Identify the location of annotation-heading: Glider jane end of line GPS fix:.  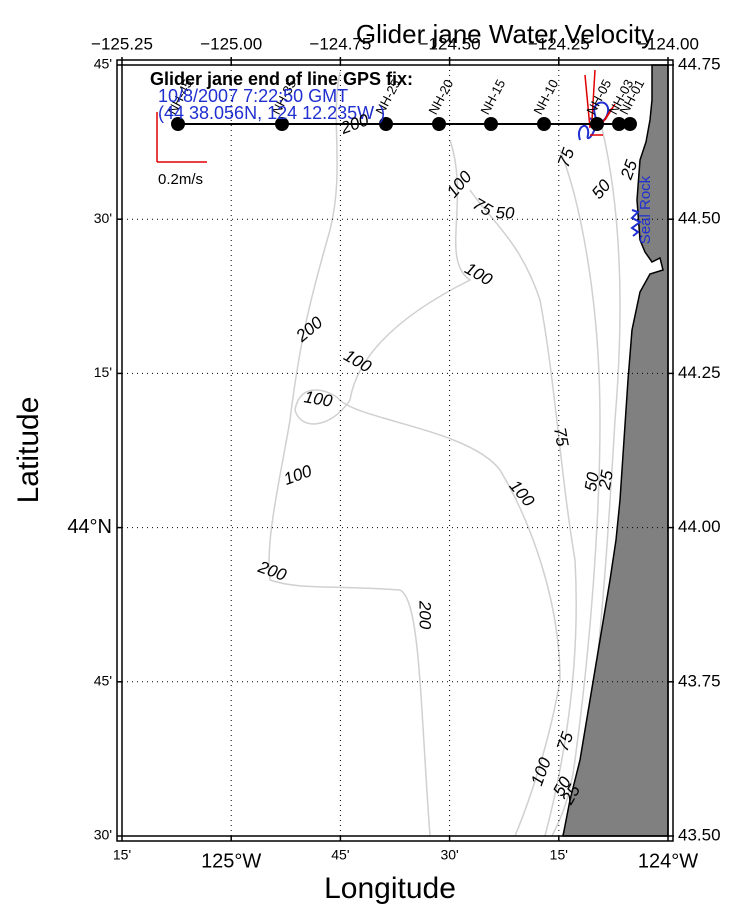
(281, 79).